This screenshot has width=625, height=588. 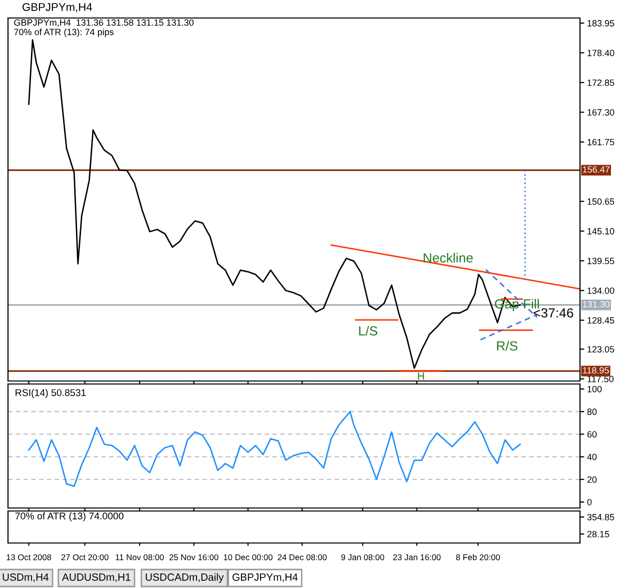 What do you see at coordinates (596, 304) in the screenshot?
I see `ref-line-label: 131.30` at bounding box center [596, 304].